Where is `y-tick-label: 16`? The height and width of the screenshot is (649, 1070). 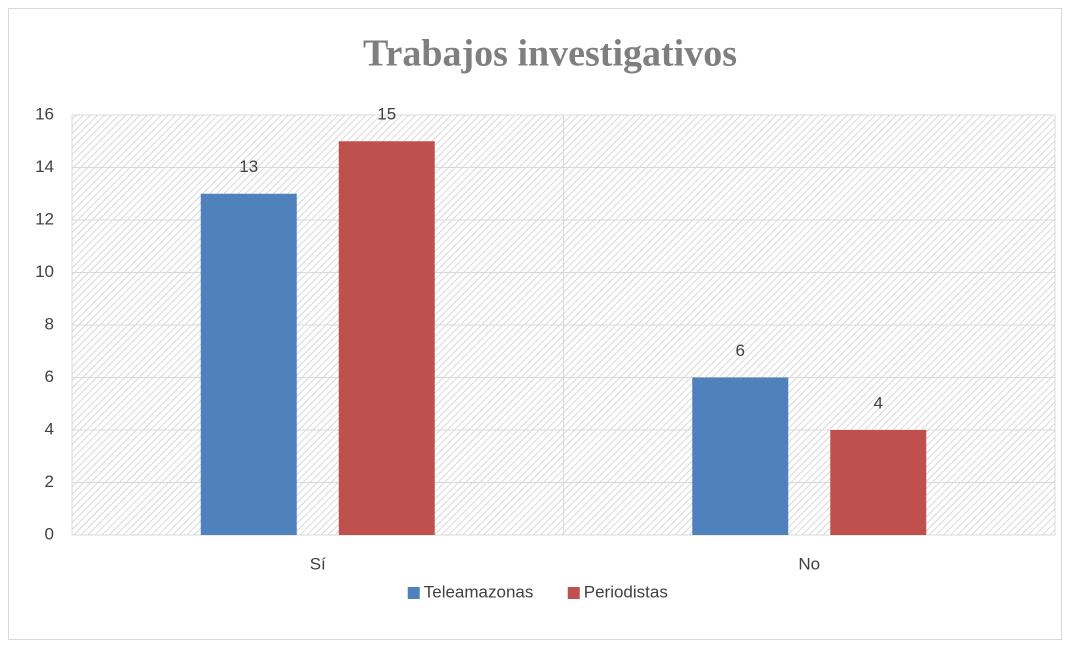
y-tick-label: 16 is located at coordinates (44, 113).